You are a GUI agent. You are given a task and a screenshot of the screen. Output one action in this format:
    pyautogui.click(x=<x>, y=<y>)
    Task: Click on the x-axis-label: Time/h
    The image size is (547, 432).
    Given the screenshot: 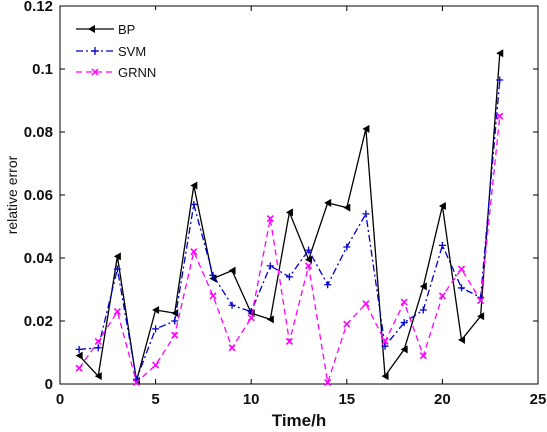 What is the action you would take?
    pyautogui.click(x=299, y=420)
    